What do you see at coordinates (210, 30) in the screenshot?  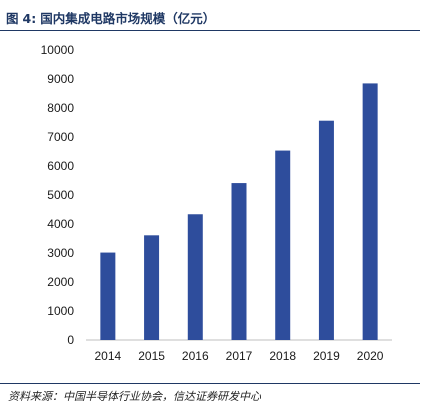 I see `header-rule` at bounding box center [210, 30].